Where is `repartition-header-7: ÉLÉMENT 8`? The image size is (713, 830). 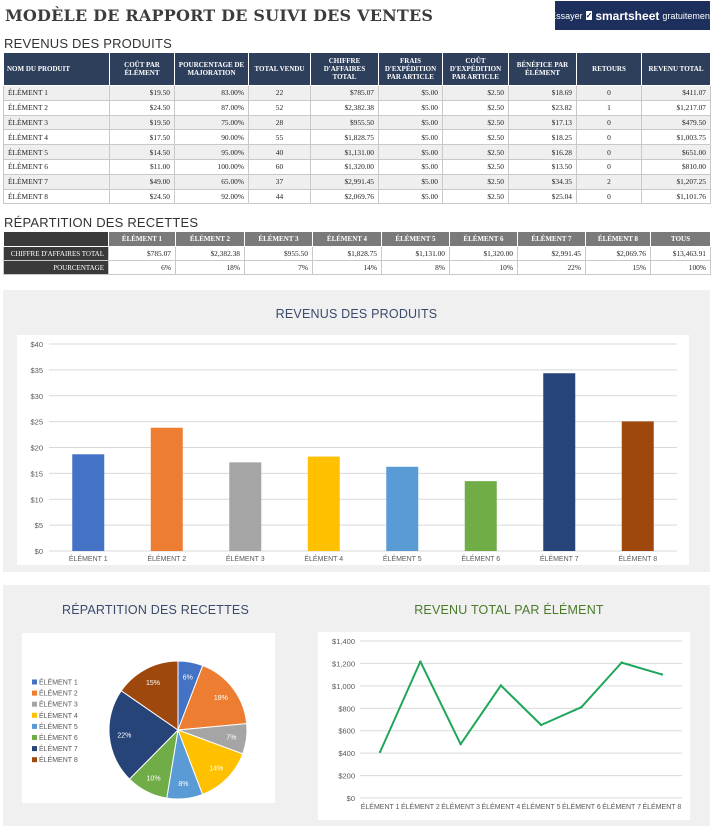
repartition-header-7: ÉLÉMENT 8 is located at coordinates (618, 239).